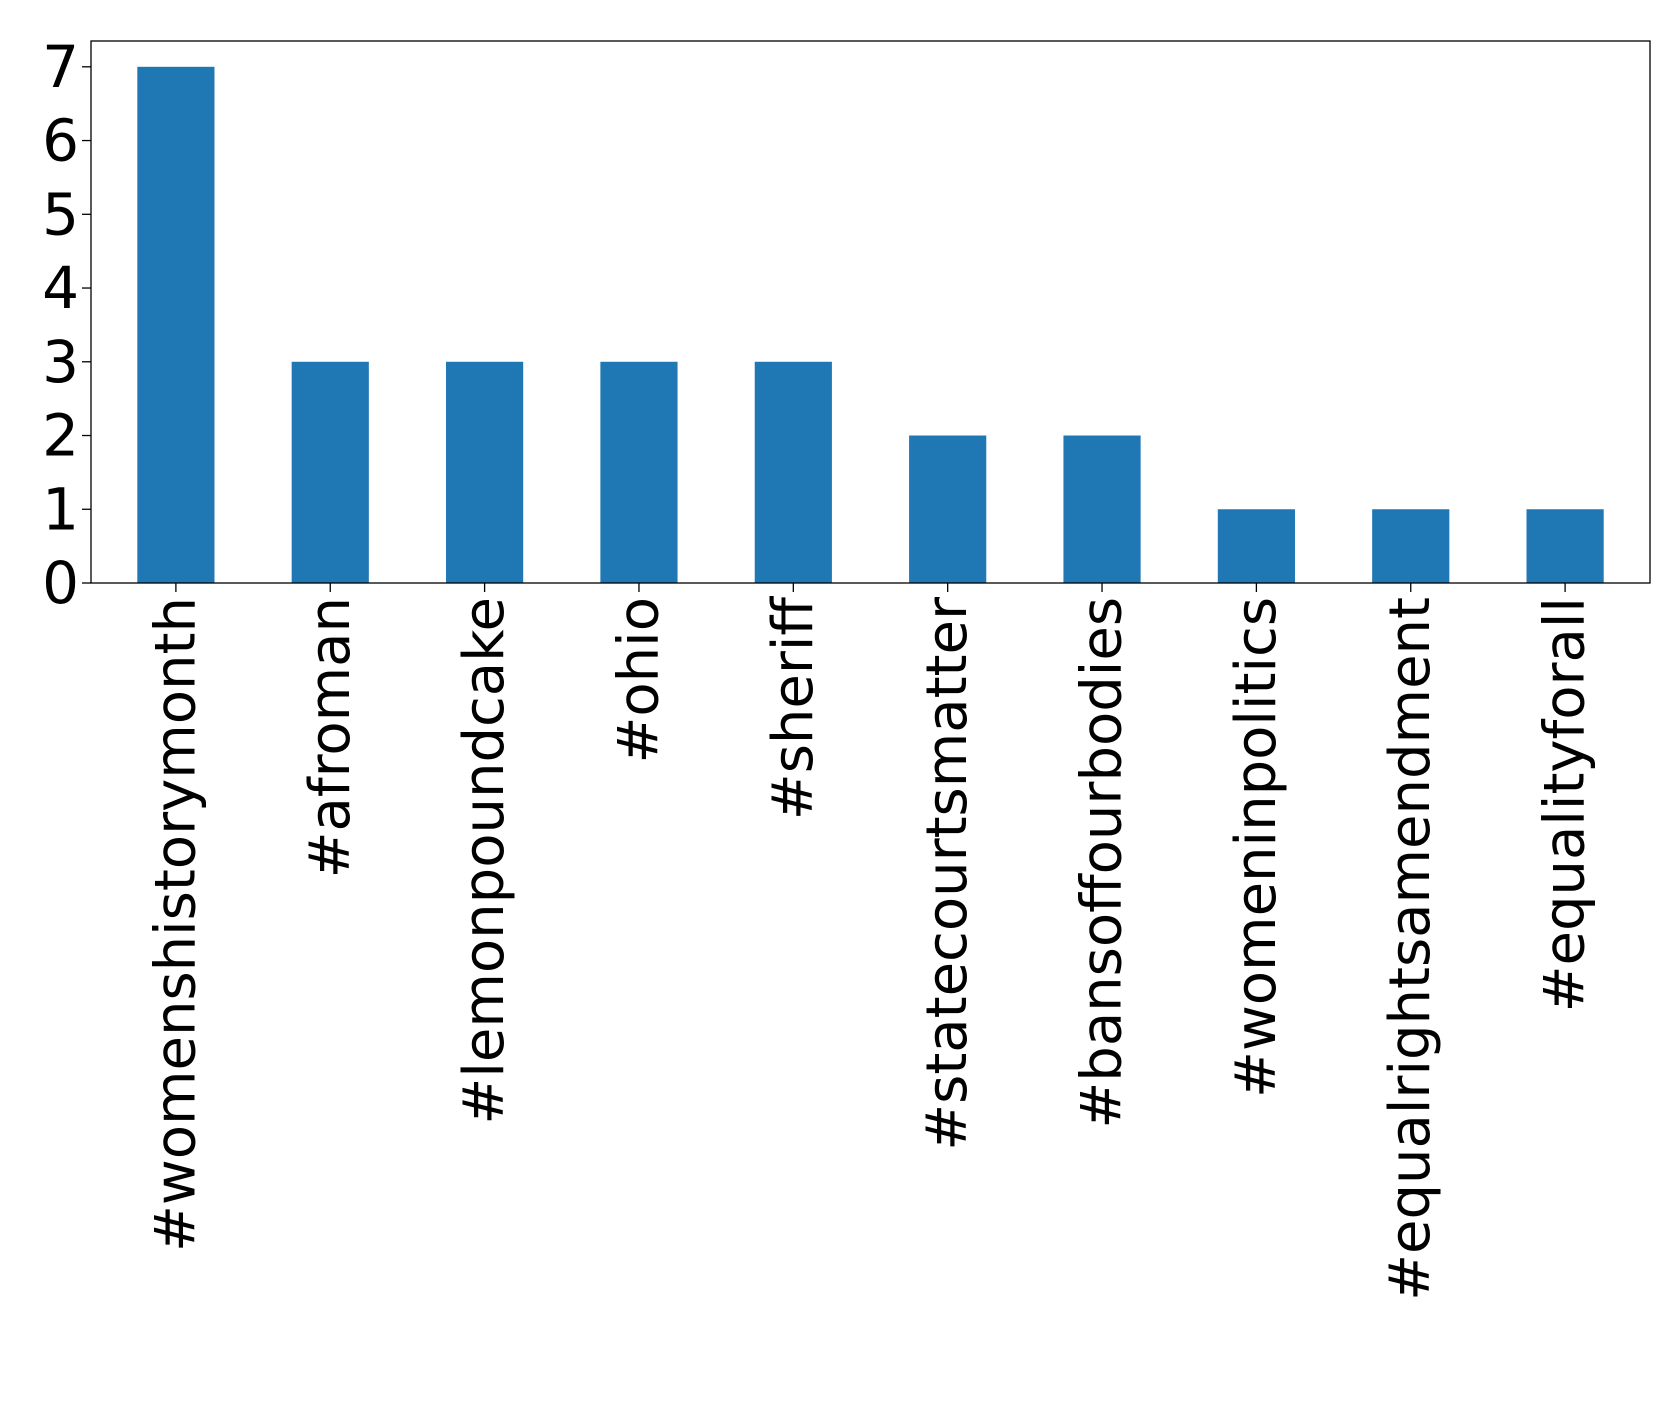 Image resolution: width=1679 pixels, height=1413 pixels. What do you see at coordinates (947, 873) in the screenshot?
I see `x-tick-label-5: #statecourtsmatter` at bounding box center [947, 873].